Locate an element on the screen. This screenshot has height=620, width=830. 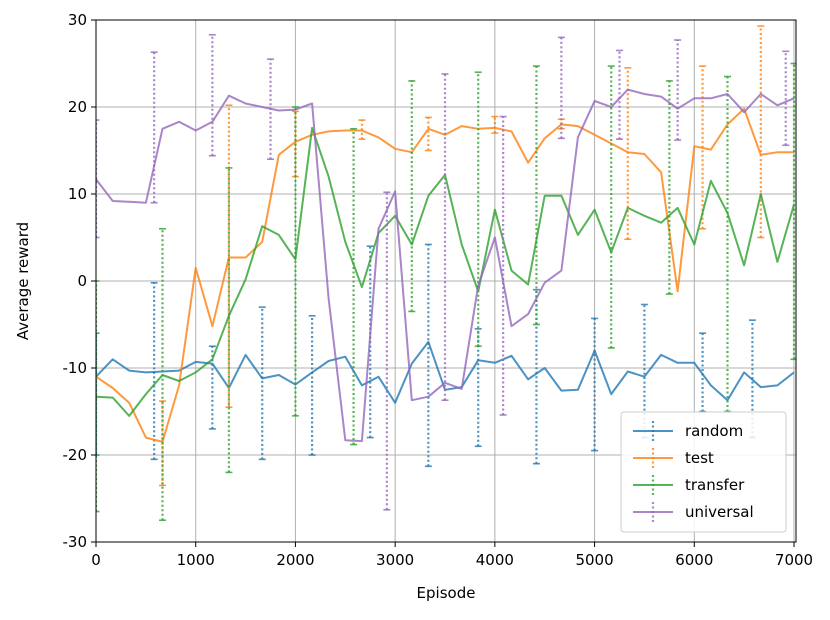
y-axis-label: Average reward is located at coordinates (23, 281).